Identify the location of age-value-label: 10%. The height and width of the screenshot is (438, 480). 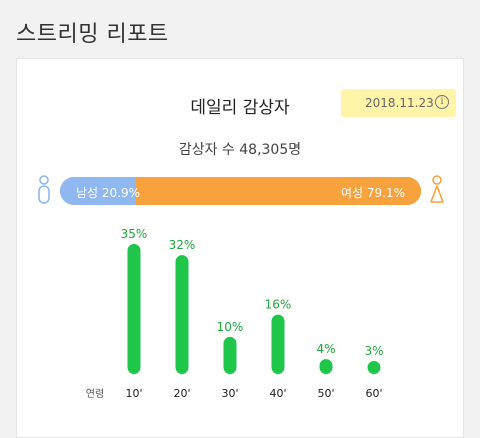
(230, 327).